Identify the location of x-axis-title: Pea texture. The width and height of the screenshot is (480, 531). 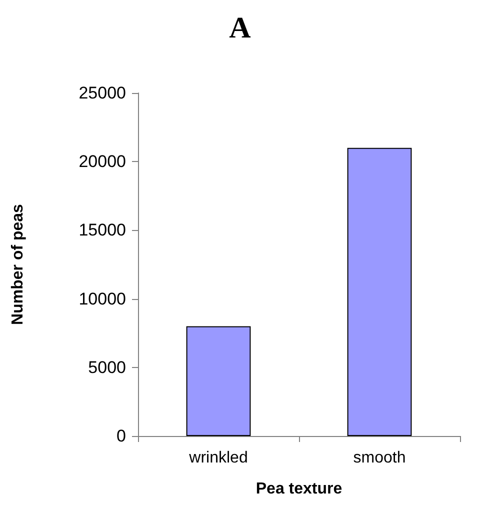
(299, 489).